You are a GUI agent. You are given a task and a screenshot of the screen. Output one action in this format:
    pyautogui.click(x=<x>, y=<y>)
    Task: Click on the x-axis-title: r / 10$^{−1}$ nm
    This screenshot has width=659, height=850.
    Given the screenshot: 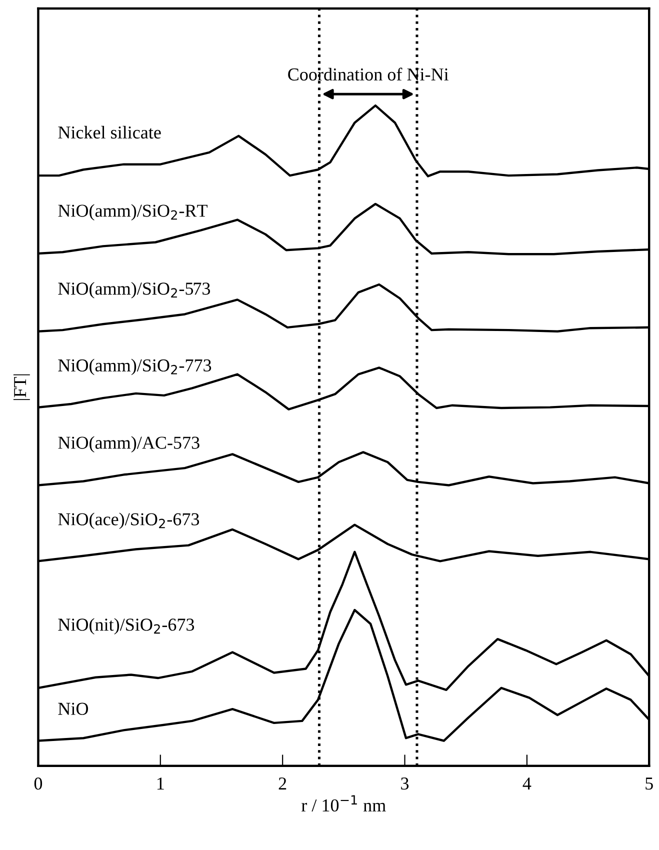 What is the action you would take?
    pyautogui.click(x=344, y=803)
    